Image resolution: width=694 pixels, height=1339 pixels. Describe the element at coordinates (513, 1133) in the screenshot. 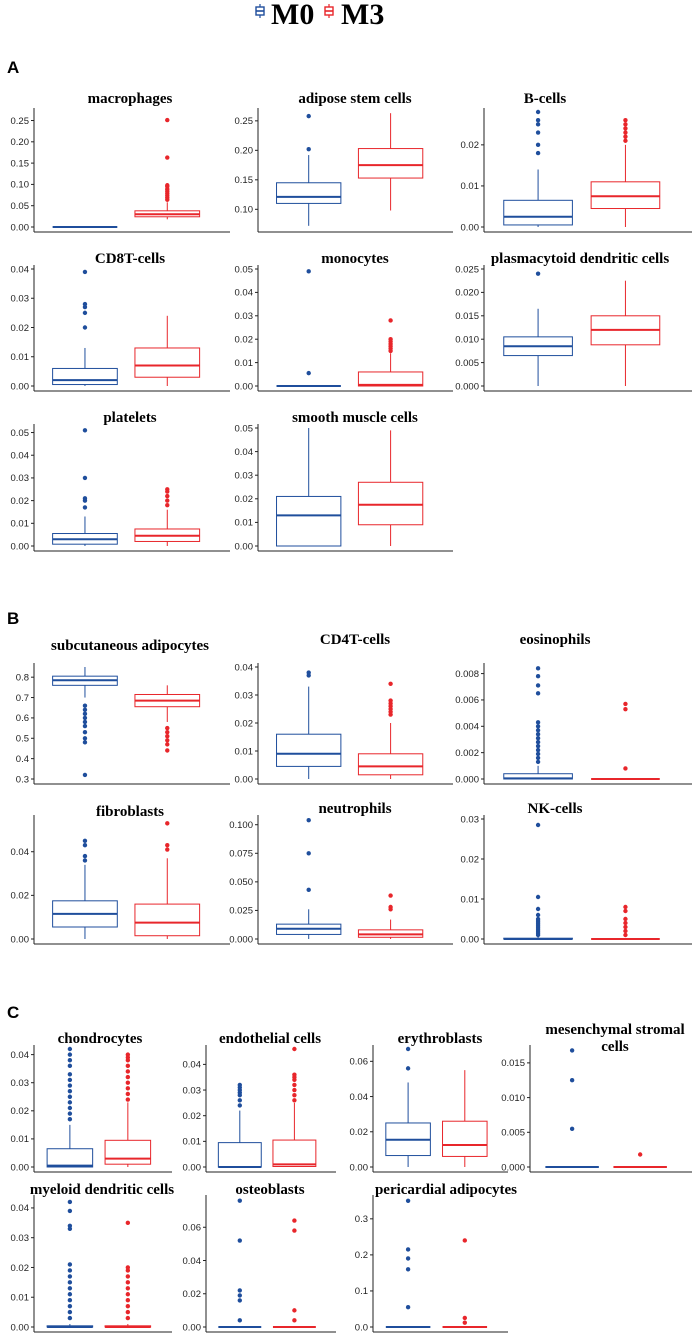

I see `y-tick-label: 0.005` at that location.